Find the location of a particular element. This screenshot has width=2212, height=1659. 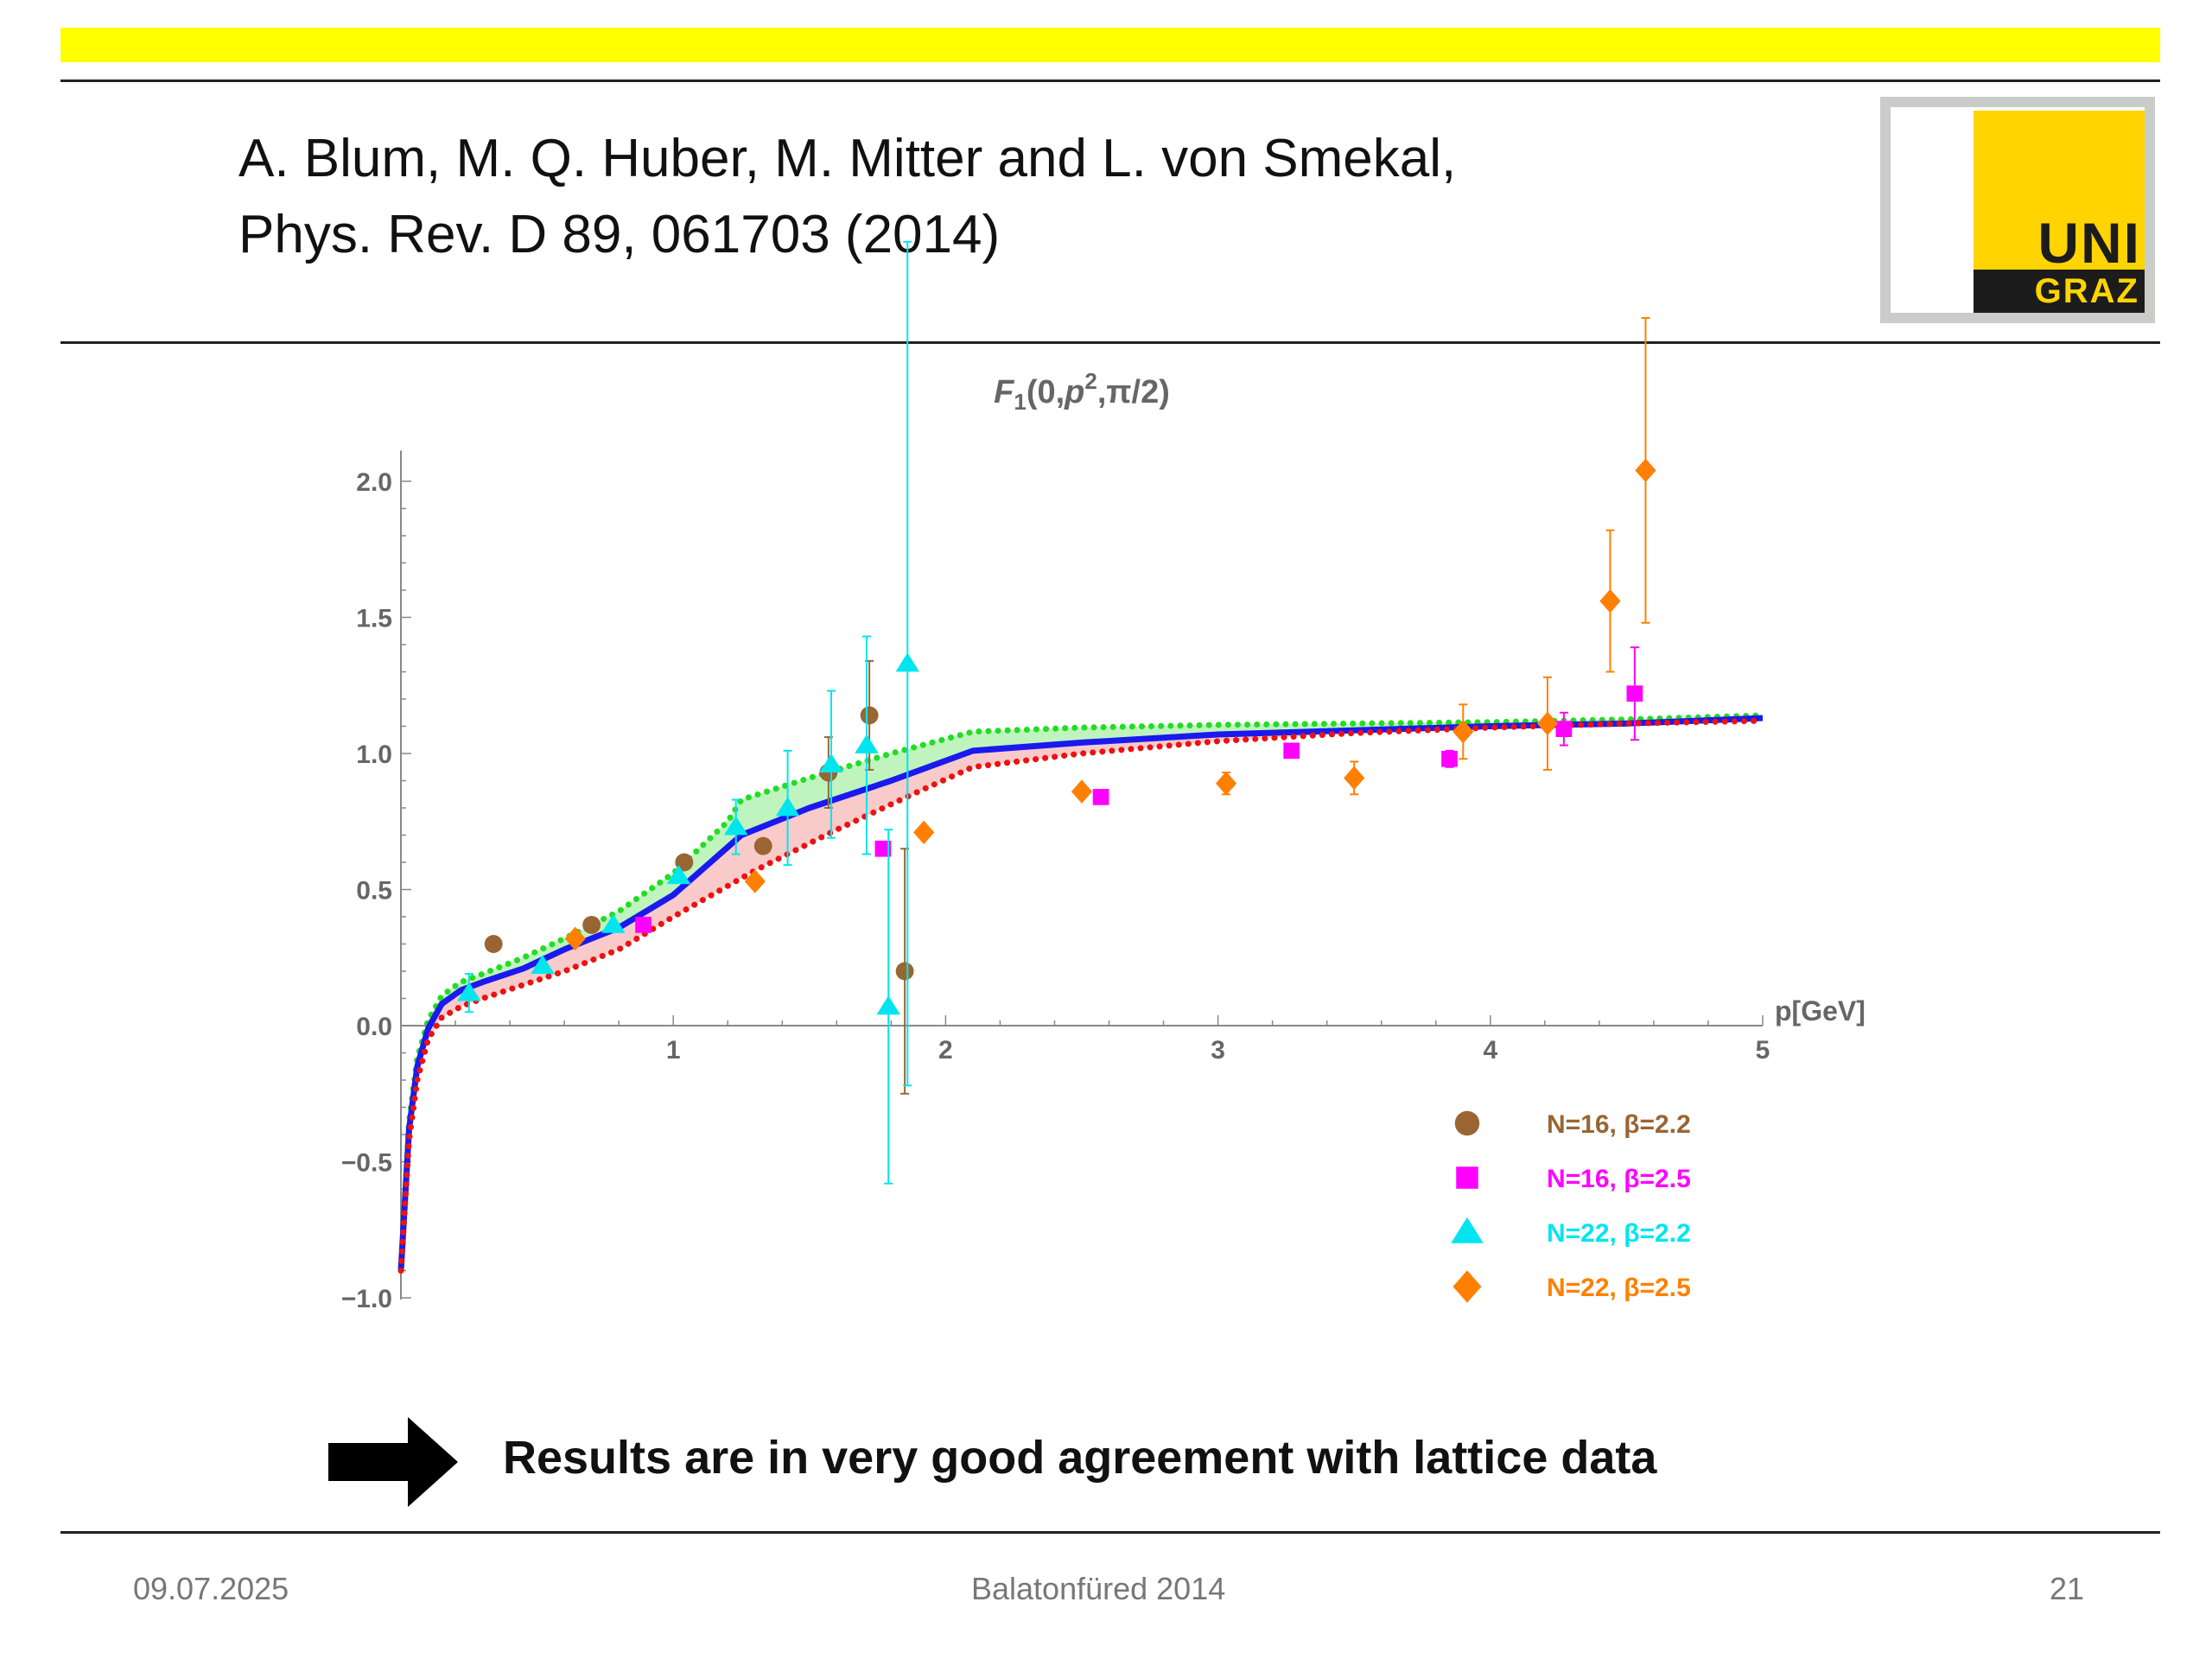

legend-label: N=22, β=2.2 is located at coordinates (1619, 1233).